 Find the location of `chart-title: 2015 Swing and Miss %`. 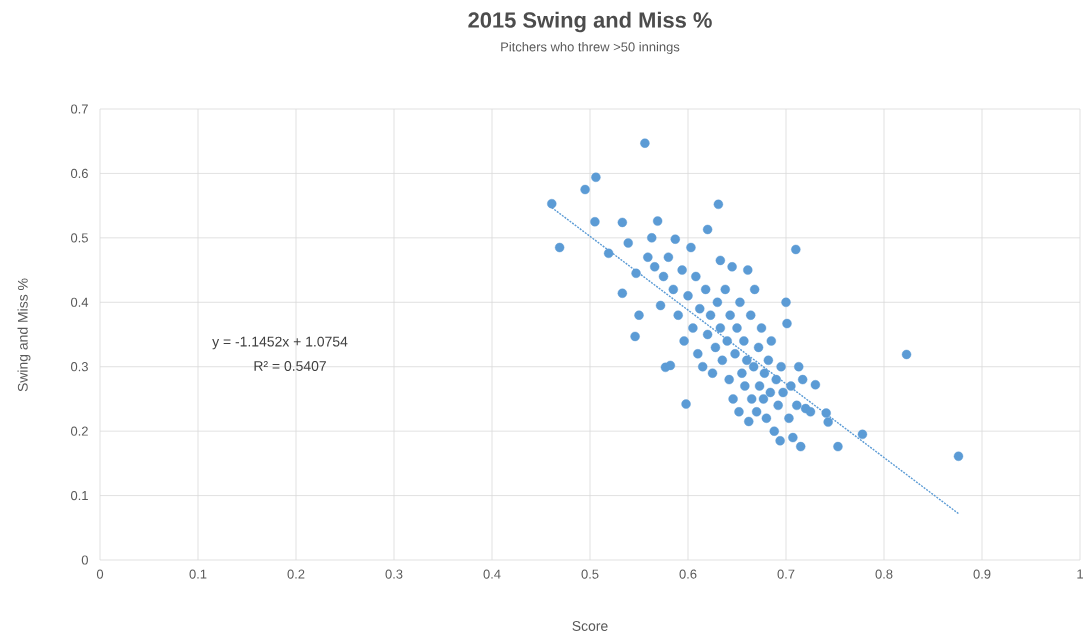

chart-title: 2015 Swing and Miss % is located at coordinates (590, 22).